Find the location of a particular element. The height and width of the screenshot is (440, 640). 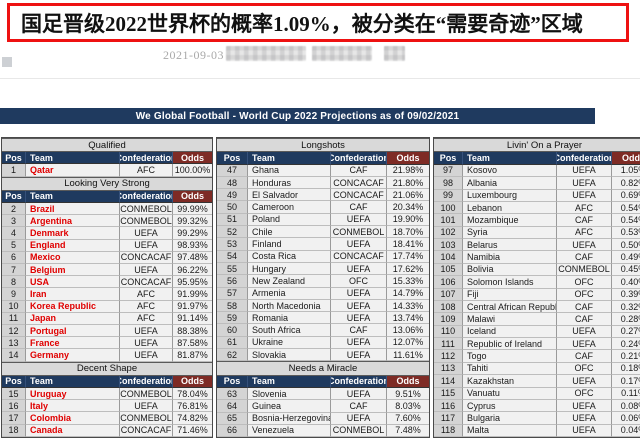

table-row: 8 USA CONCACAF 95.95% is located at coordinates (107, 282).